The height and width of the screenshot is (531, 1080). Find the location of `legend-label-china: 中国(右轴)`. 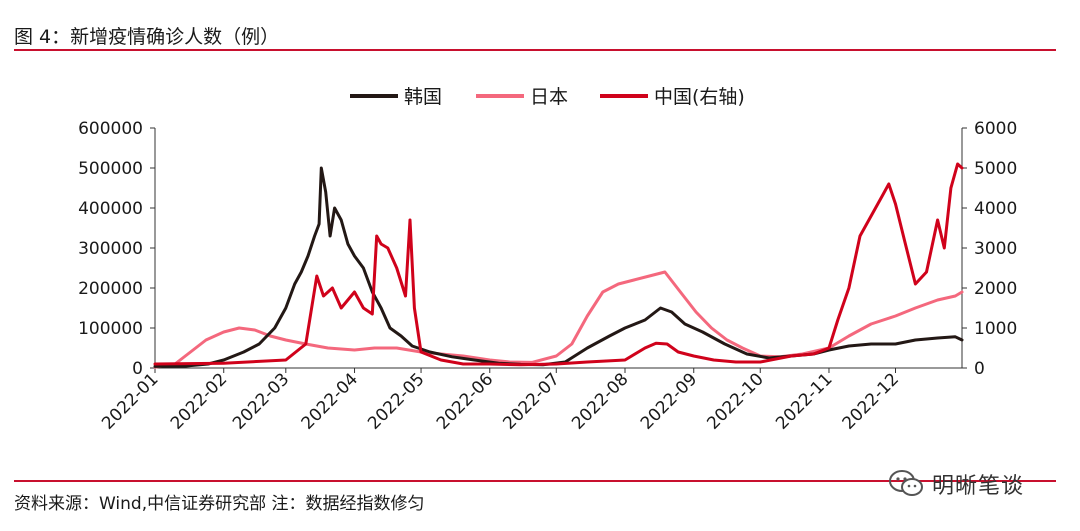

legend-label-china: 中国(右轴) is located at coordinates (699, 97).